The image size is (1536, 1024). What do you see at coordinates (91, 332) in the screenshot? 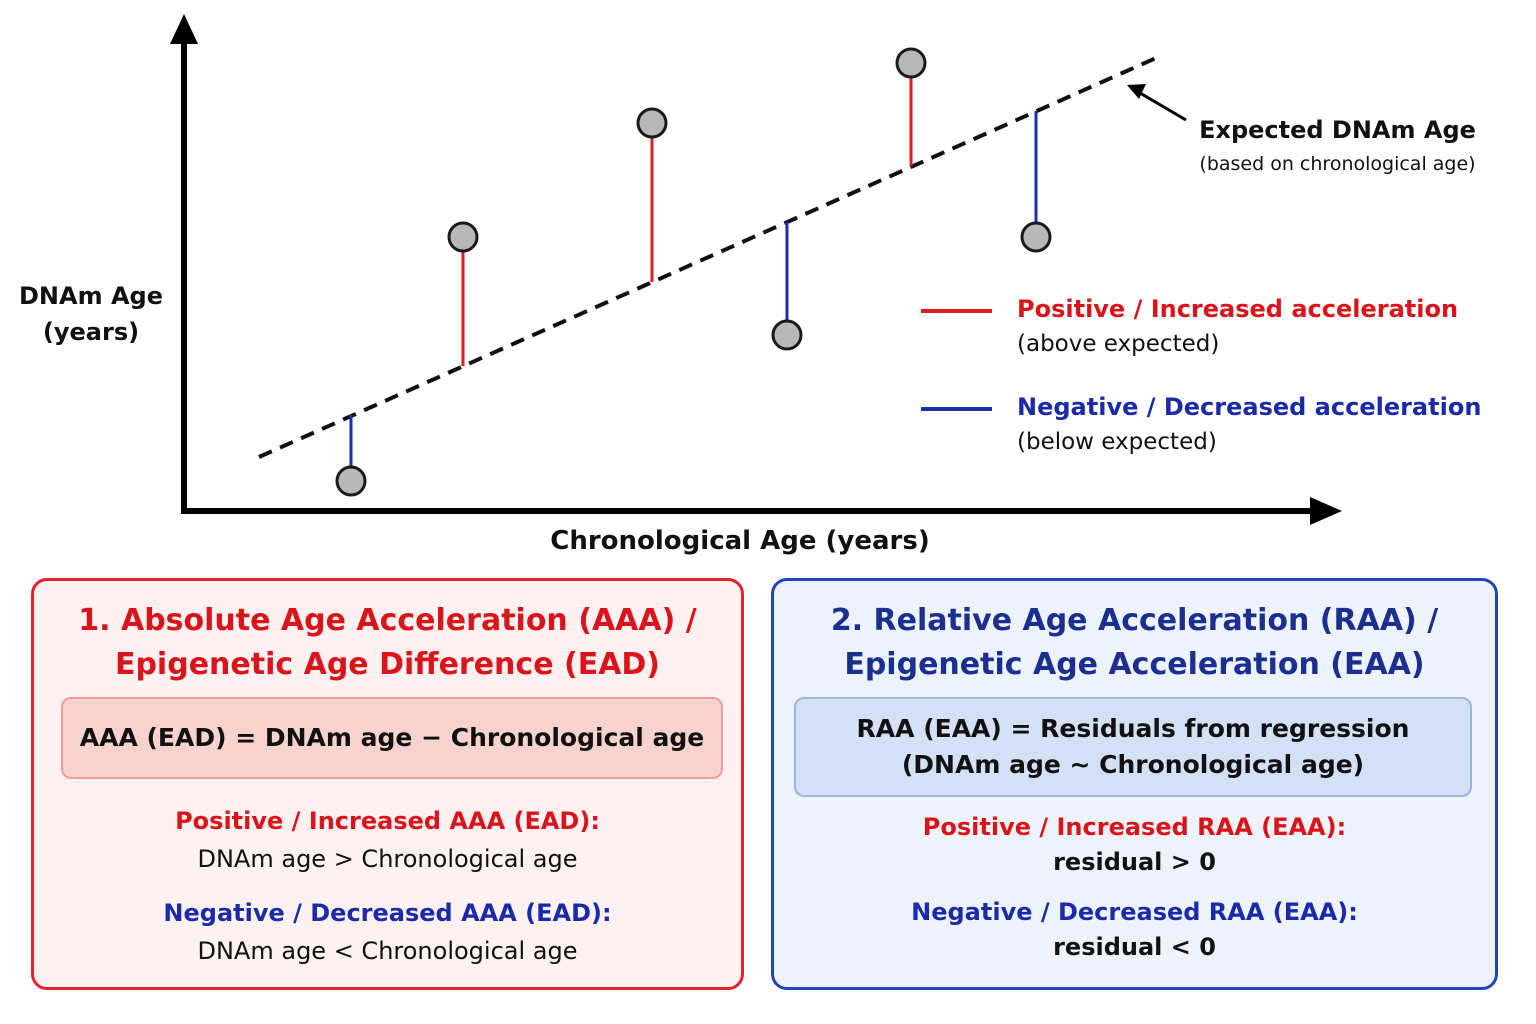
I see `y-axis-label-line2: (years)` at bounding box center [91, 332].